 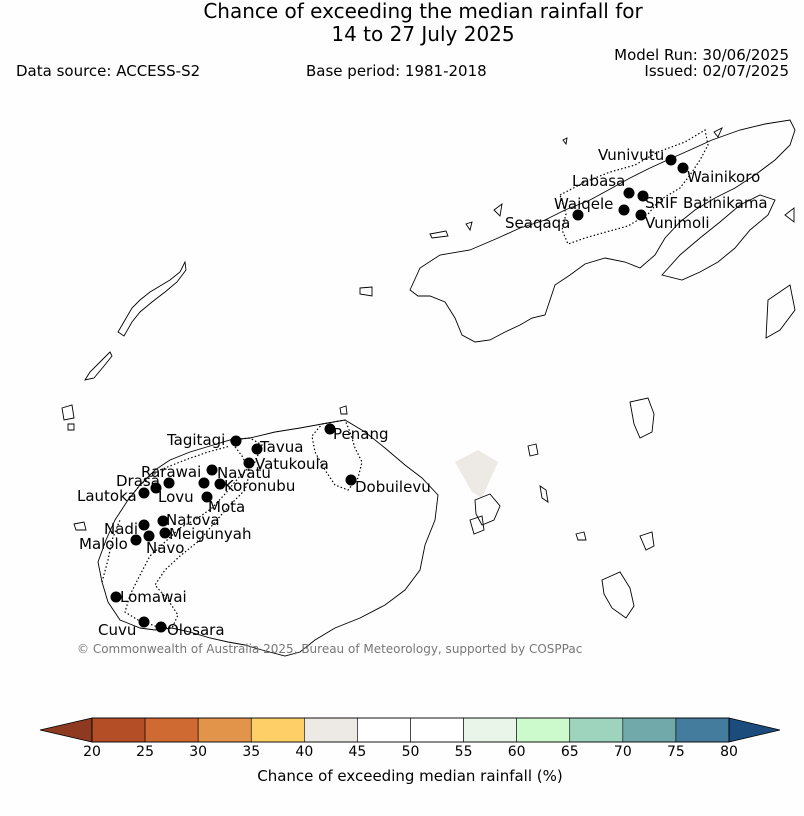 What do you see at coordinates (268, 538) in the screenshot?
I see `viti-levu-coastline` at bounding box center [268, 538].